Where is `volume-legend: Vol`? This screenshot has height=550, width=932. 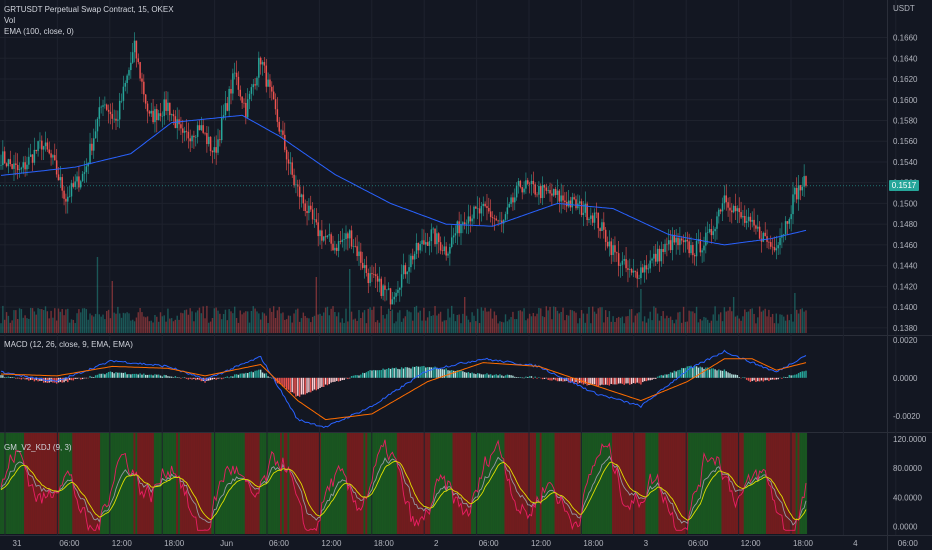
volume-legend: Vol is located at coordinates (10, 20).